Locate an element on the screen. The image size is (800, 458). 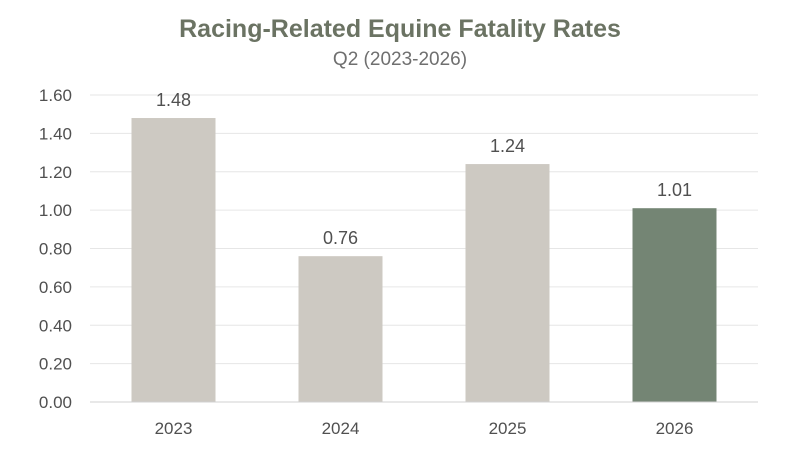
data-label: 1.48 is located at coordinates (173, 100).